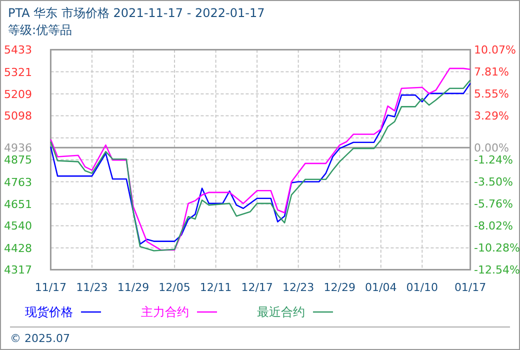  Describe the element at coordinates (491, 116) in the screenshot. I see `y2-tick-label: 3.29%` at that location.